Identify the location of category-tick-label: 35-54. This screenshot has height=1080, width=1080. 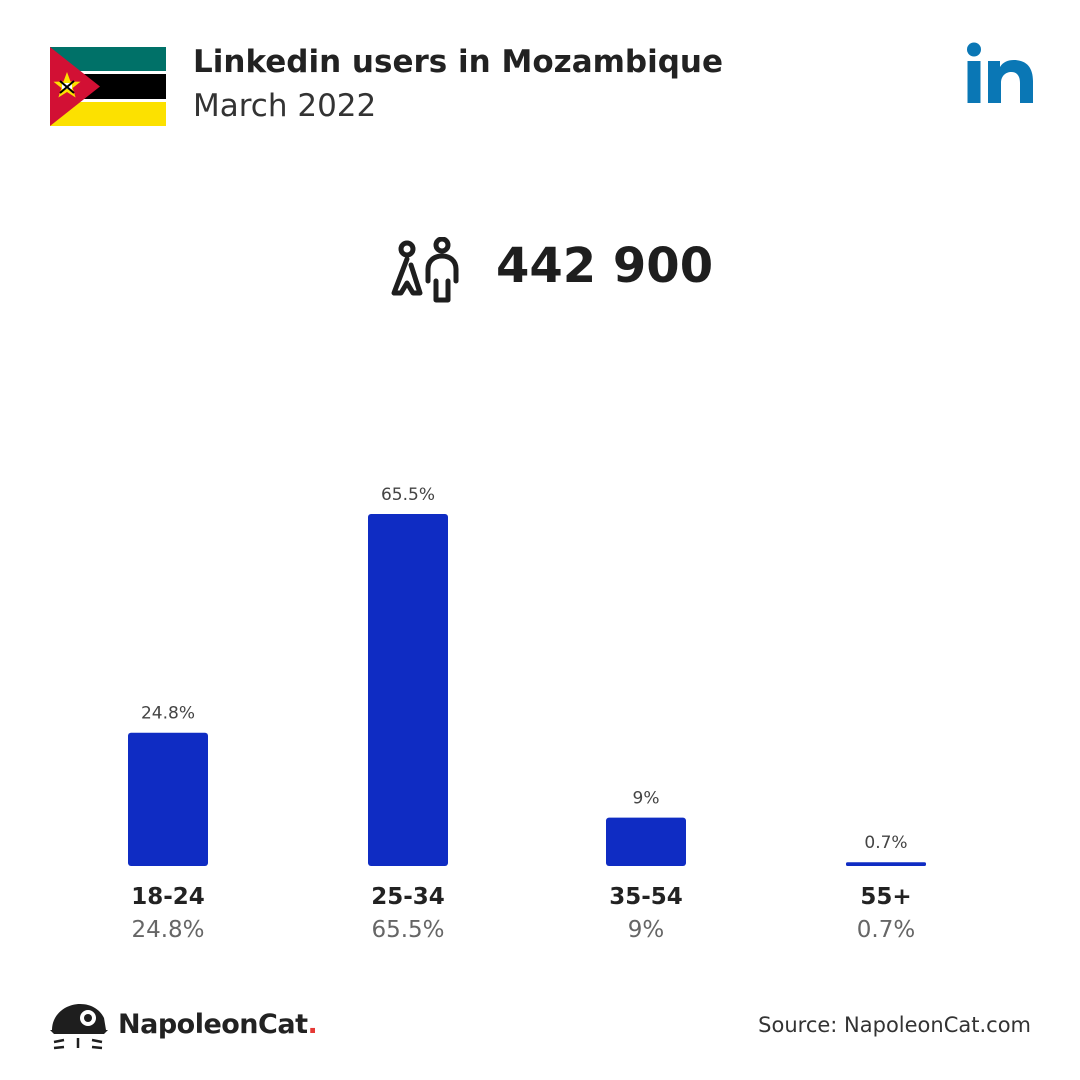
(646, 897).